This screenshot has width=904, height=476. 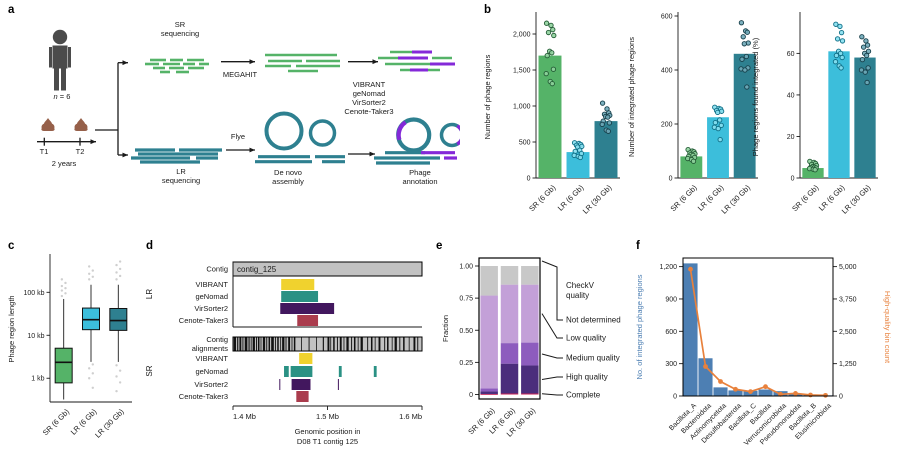 I want to click on track-label: Cenote-Taker3, so click(x=203, y=320).